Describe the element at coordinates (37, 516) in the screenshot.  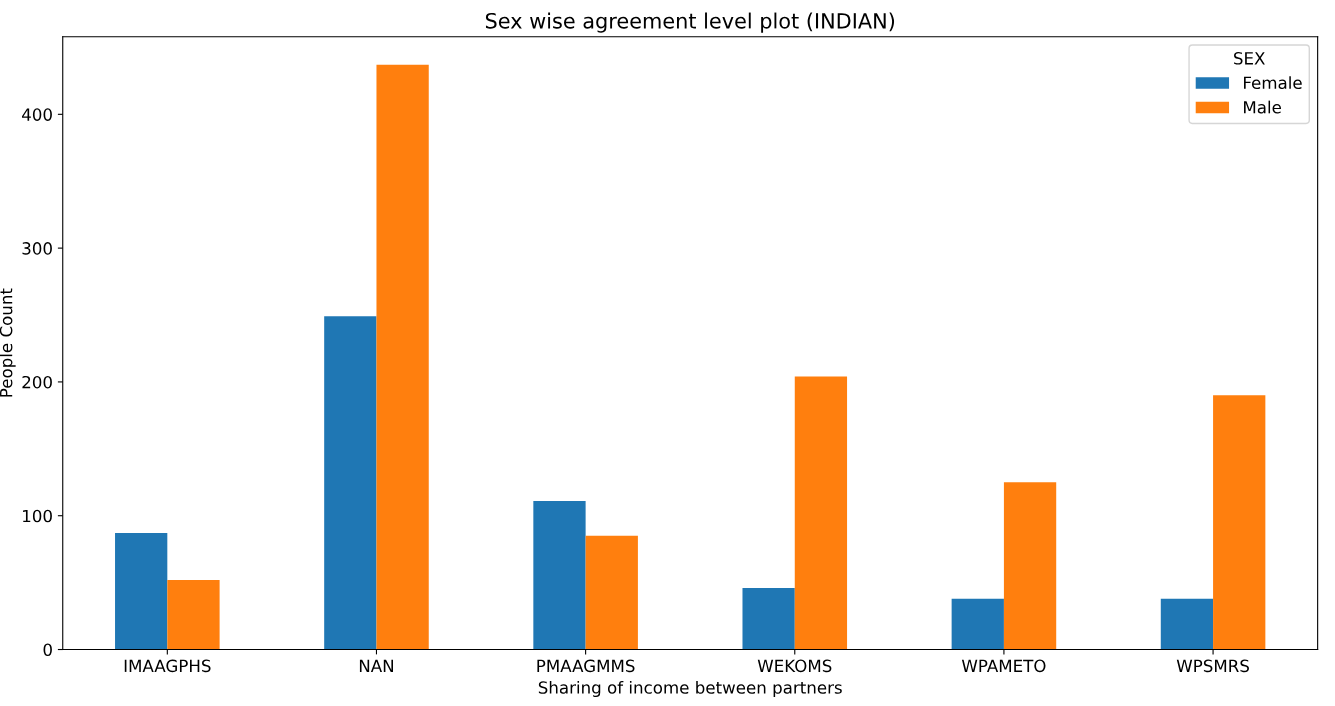
I see `y-tick-label: 100` at that location.